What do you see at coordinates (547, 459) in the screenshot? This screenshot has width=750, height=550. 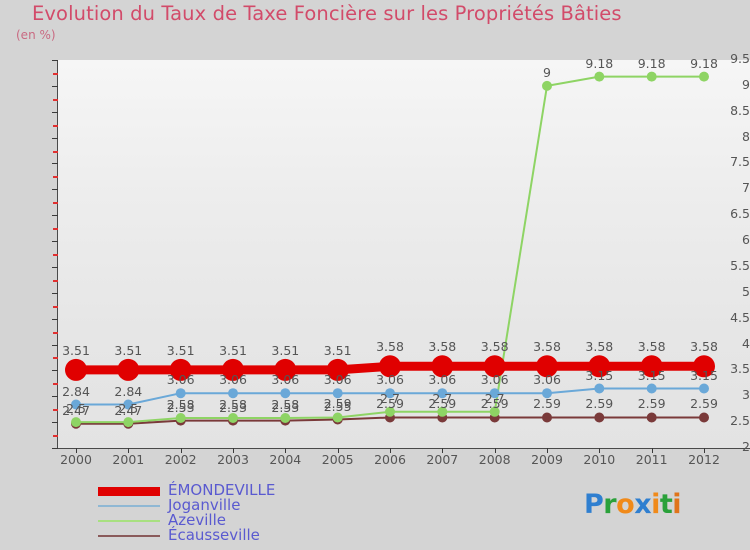 I see `x-tick-label: 2009` at bounding box center [547, 459].